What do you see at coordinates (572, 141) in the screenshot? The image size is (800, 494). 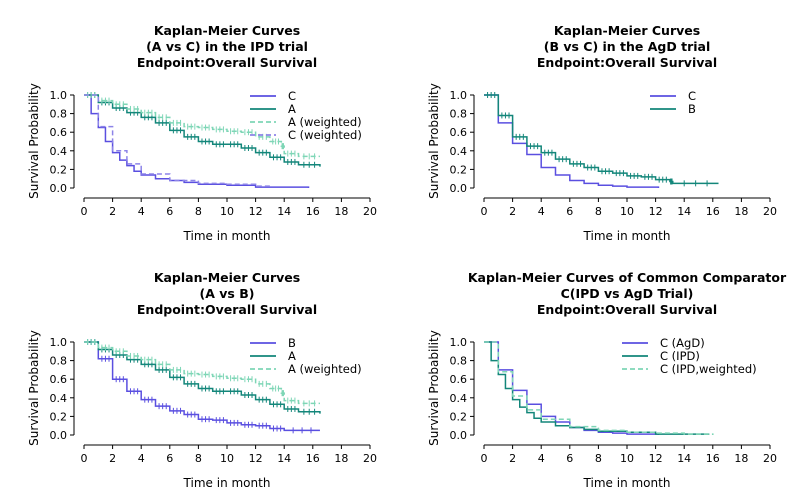 I see `survival-curve-c` at bounding box center [572, 141].